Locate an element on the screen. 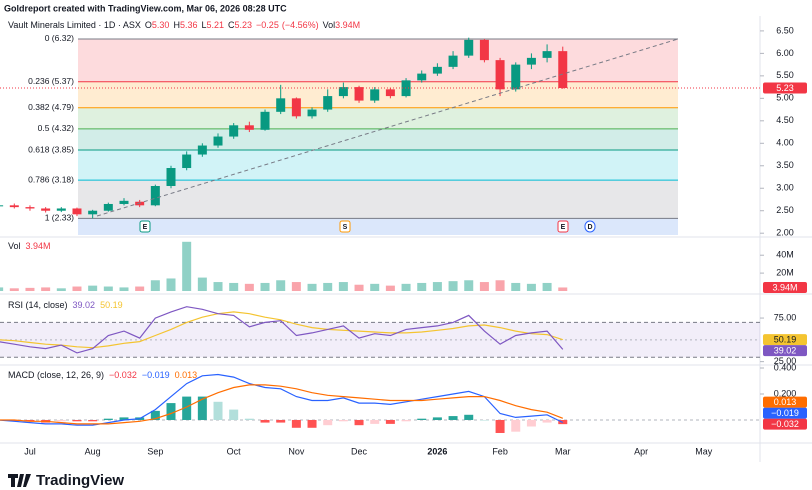  x-tick-label: Apr is located at coordinates (641, 451).